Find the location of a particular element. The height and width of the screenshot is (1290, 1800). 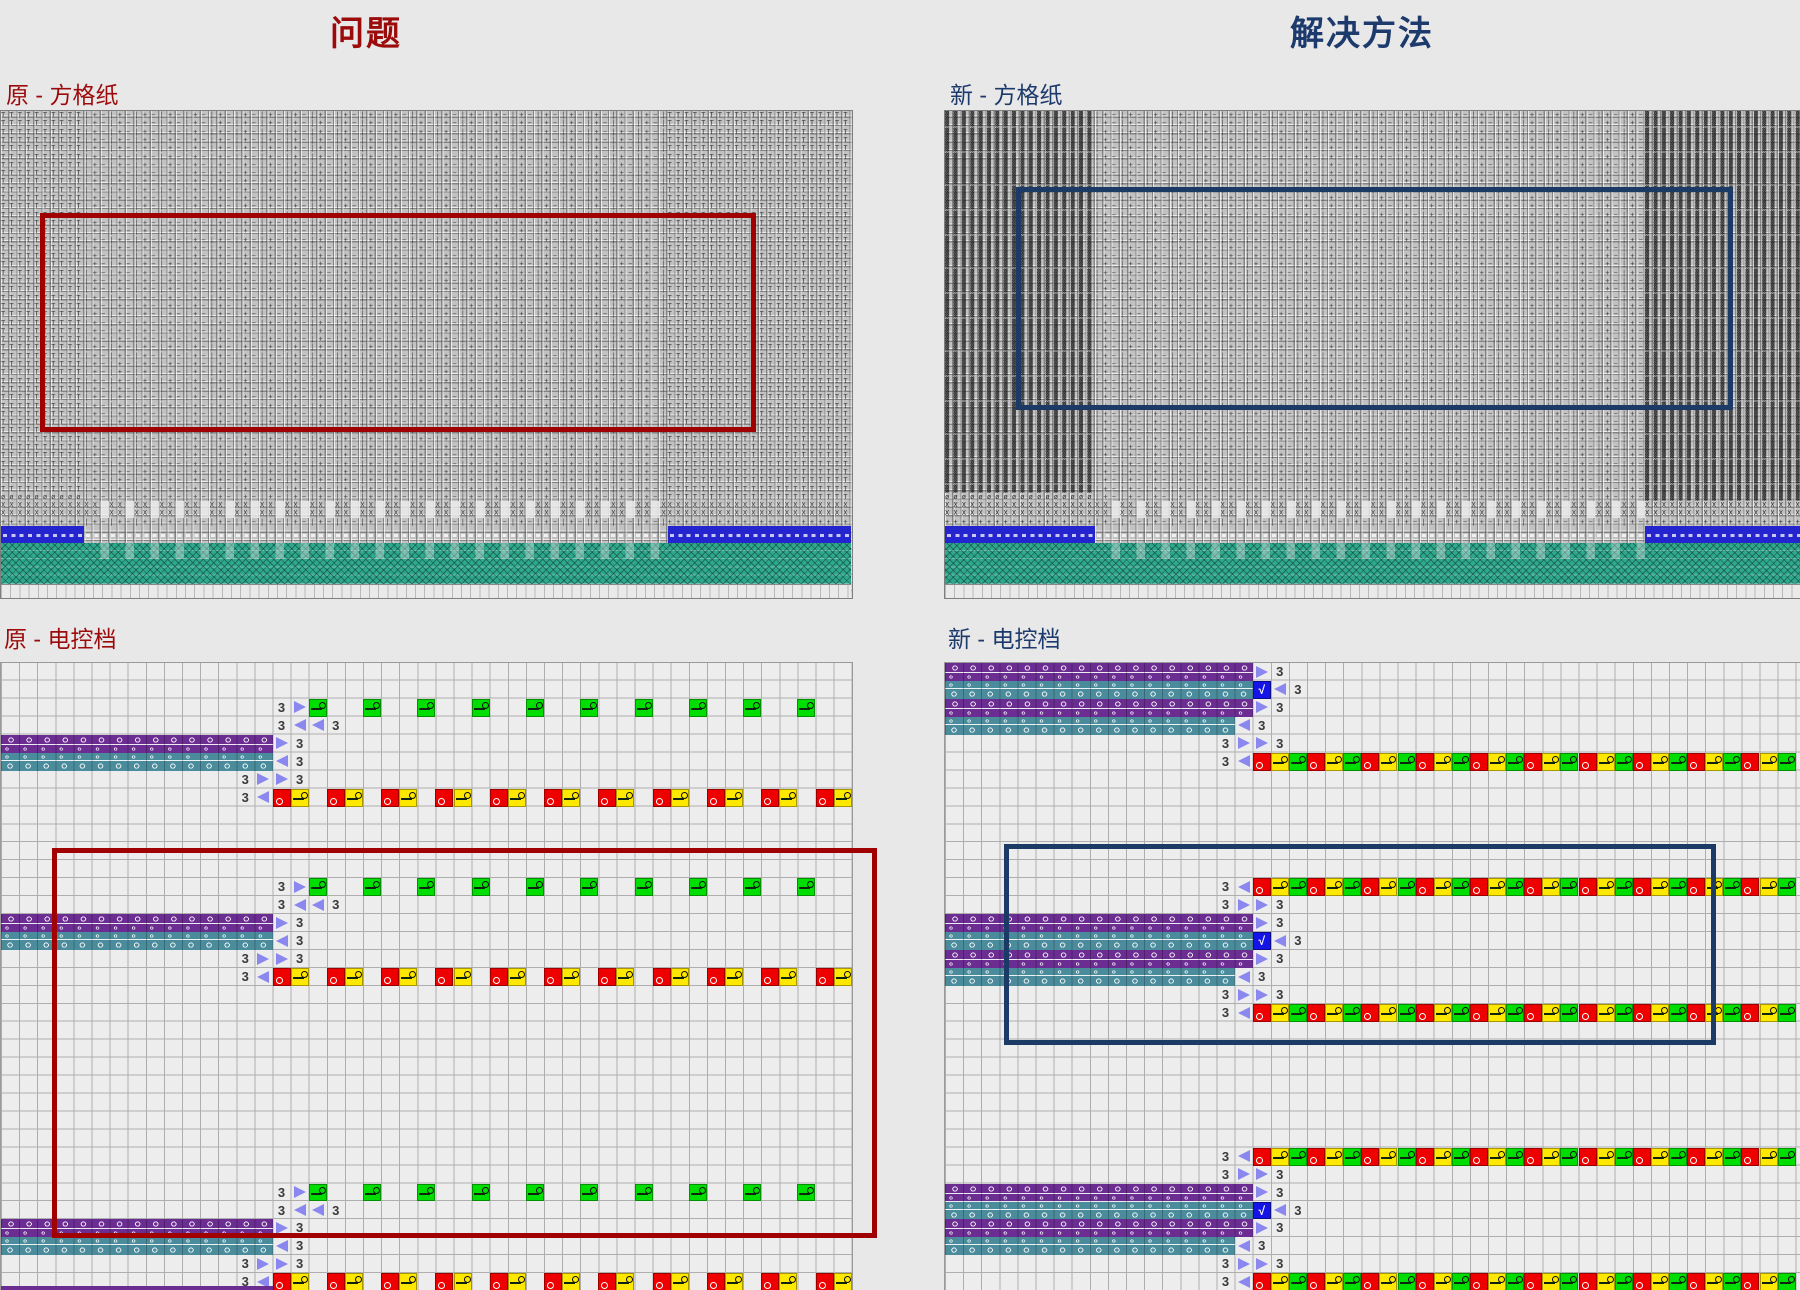

highlight-rect-new-gridpaper is located at coordinates (1374, 298).